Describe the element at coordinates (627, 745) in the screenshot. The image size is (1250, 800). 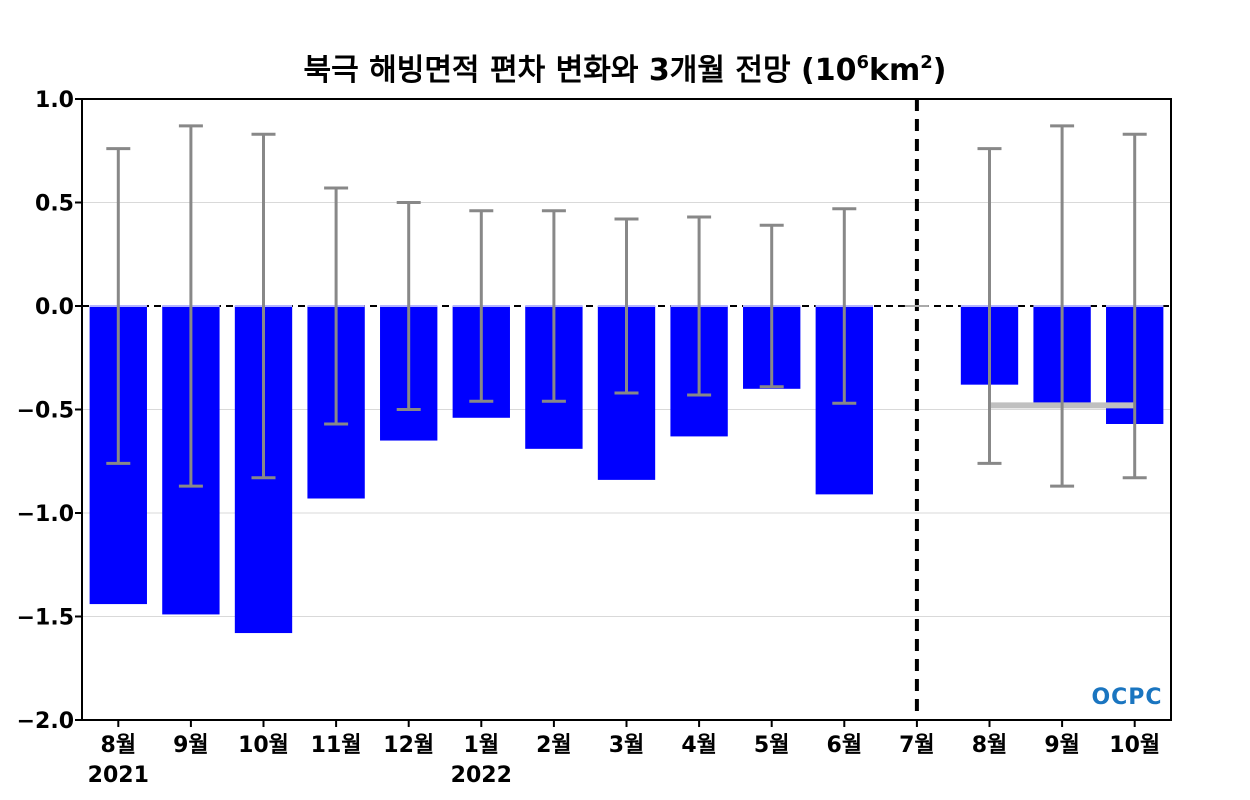
I see `x-tick-label: 3월` at that location.